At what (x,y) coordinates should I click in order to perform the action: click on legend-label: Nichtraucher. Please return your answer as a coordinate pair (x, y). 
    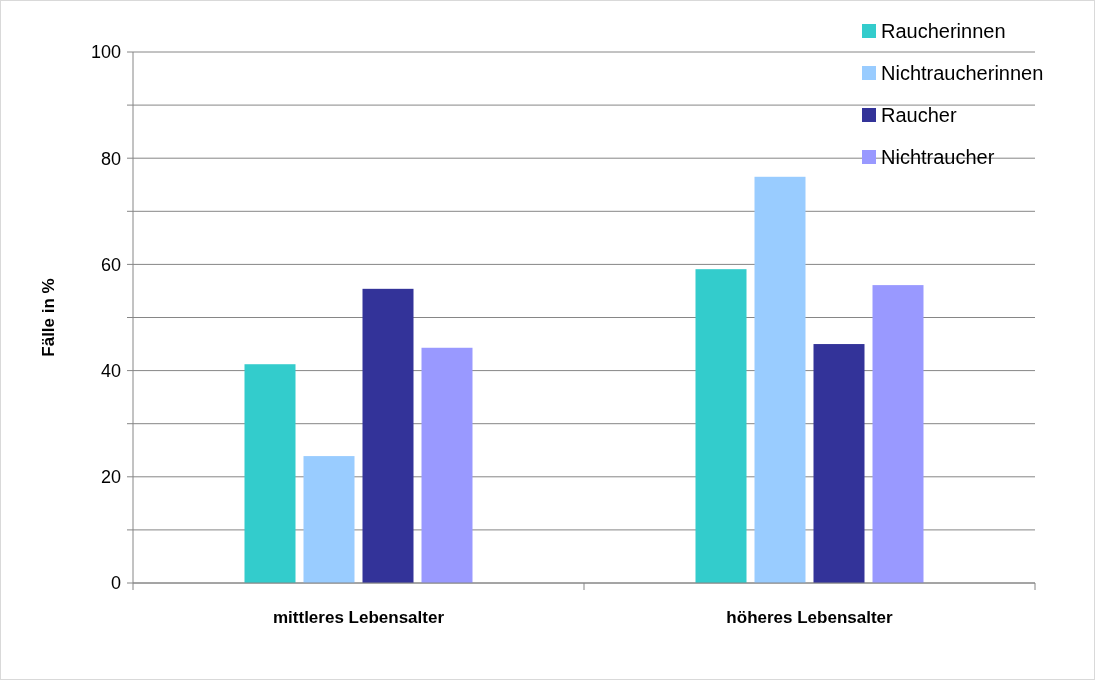
    Looking at the image, I should click on (938, 157).